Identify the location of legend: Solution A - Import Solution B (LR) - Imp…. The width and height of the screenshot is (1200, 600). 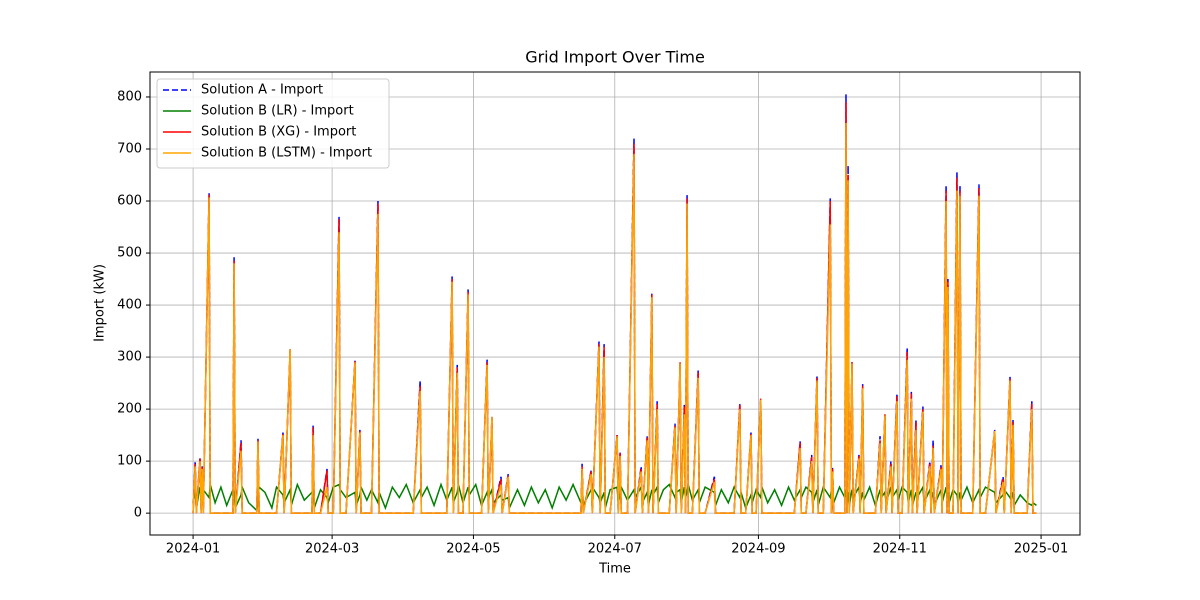
(273, 123).